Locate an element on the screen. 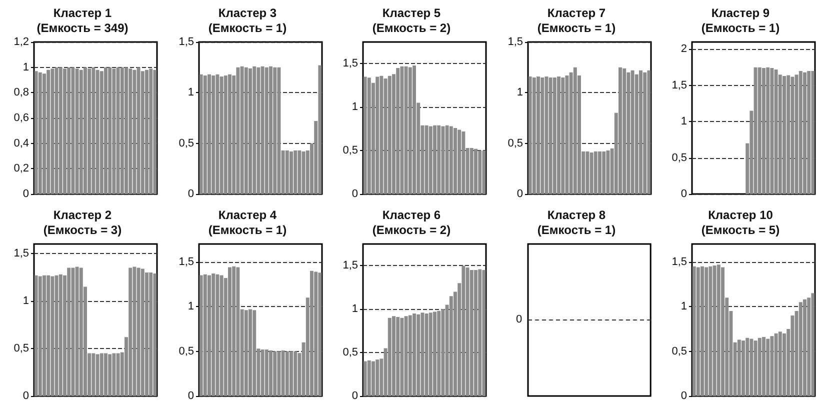 The width and height of the screenshot is (823, 405). chart-title: Кластер 3 is located at coordinates (247, 13).